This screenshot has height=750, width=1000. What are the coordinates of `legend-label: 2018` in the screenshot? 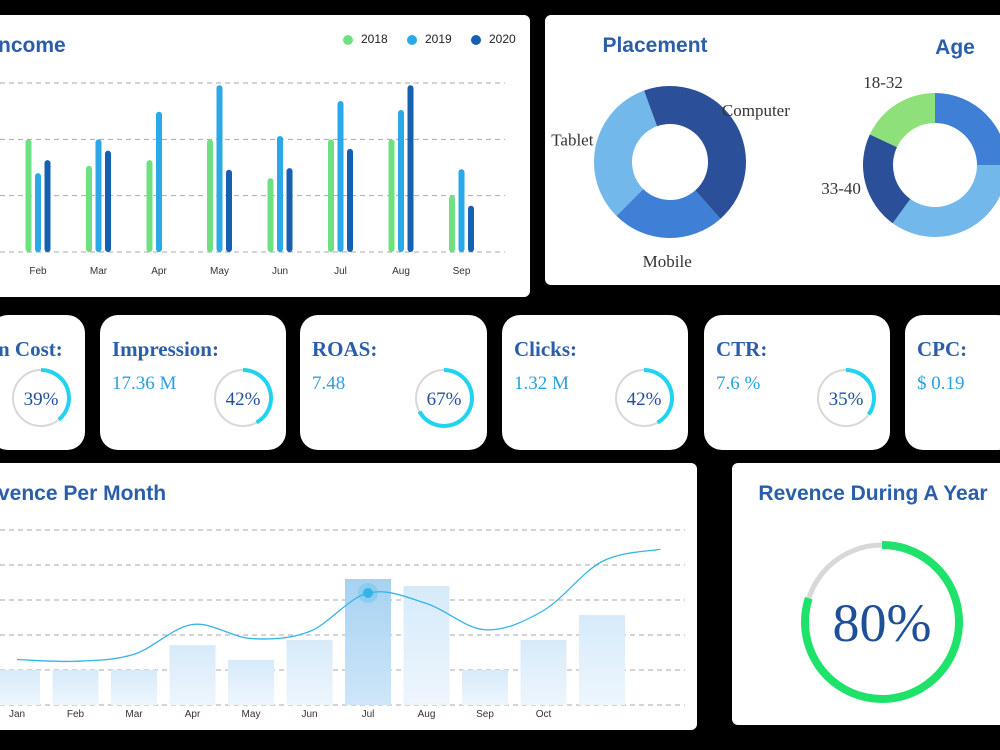 It's located at (374, 39).